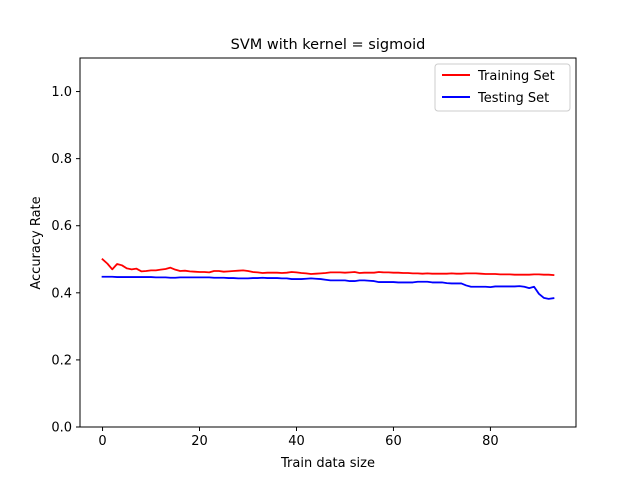 The width and height of the screenshot is (640, 480). I want to click on chart-title: SVM with kernel = sigmoid, so click(328, 45).